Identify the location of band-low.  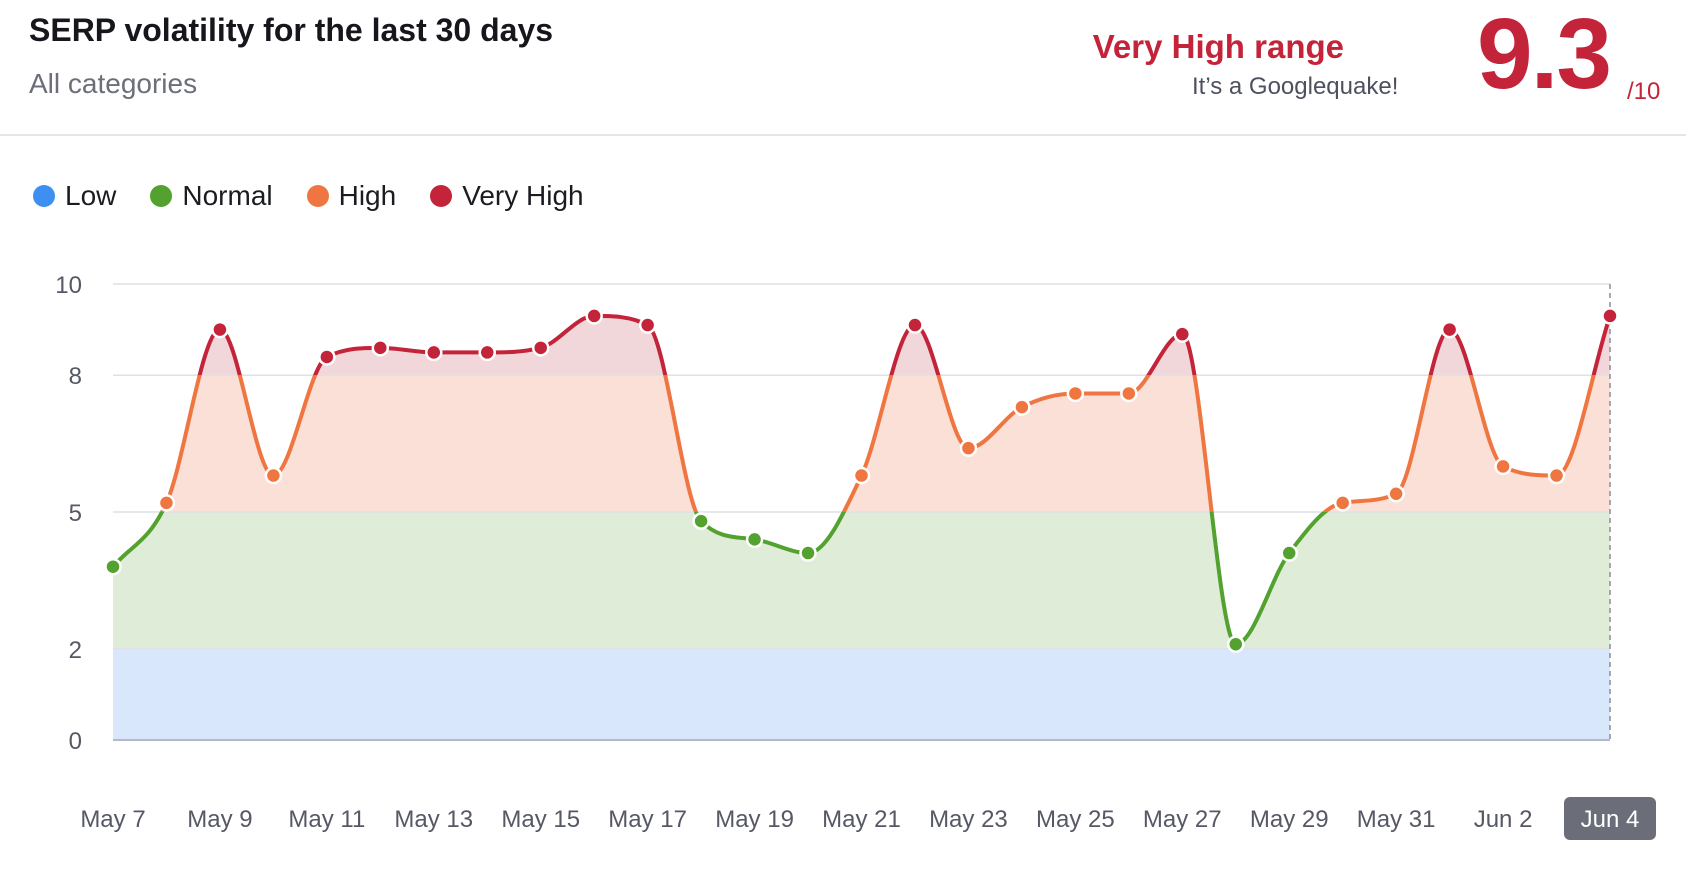
(861, 694).